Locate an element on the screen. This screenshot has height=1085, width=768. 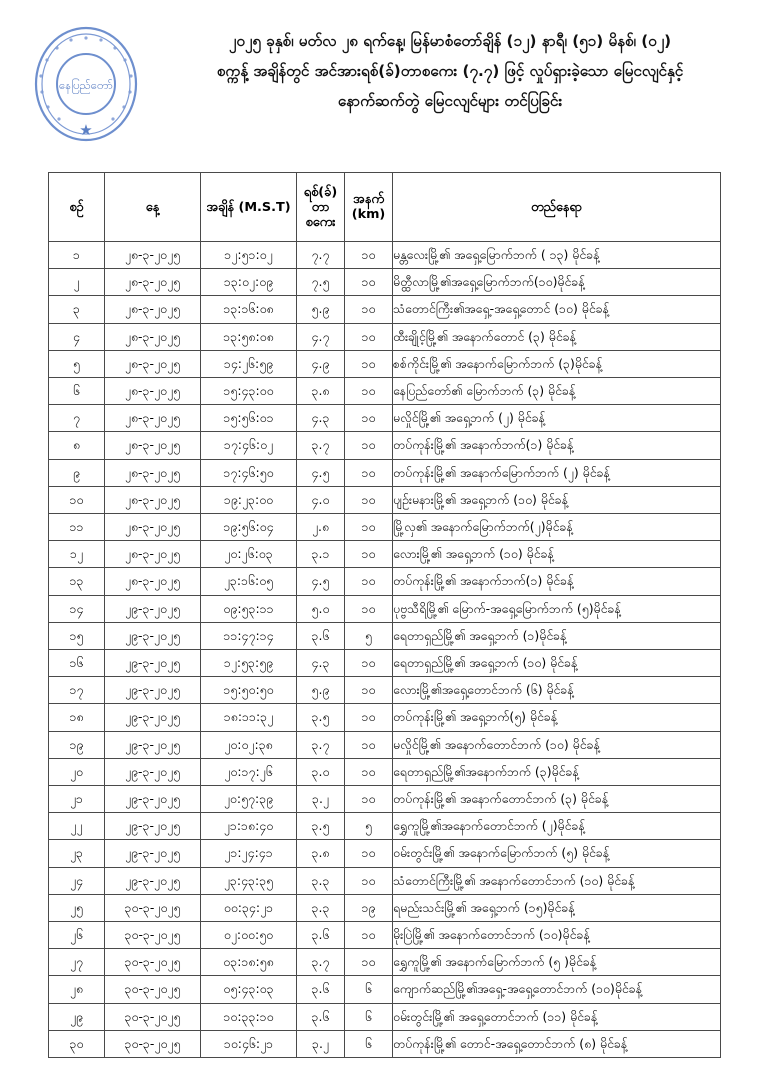
seal-center-text: နေပြည်တော် is located at coordinates (86, 86).